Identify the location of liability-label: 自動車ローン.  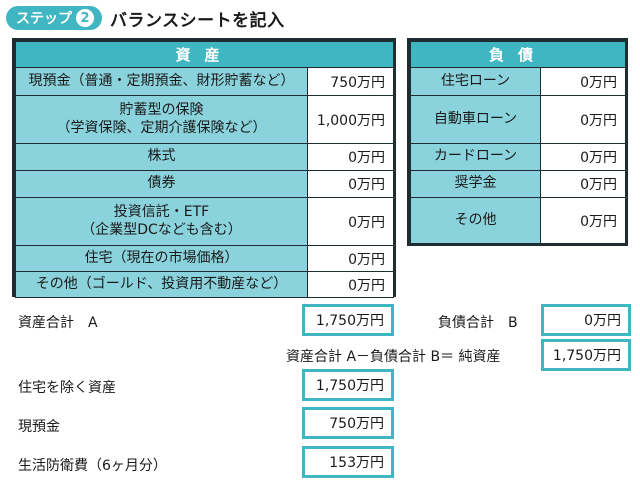
(475, 119).